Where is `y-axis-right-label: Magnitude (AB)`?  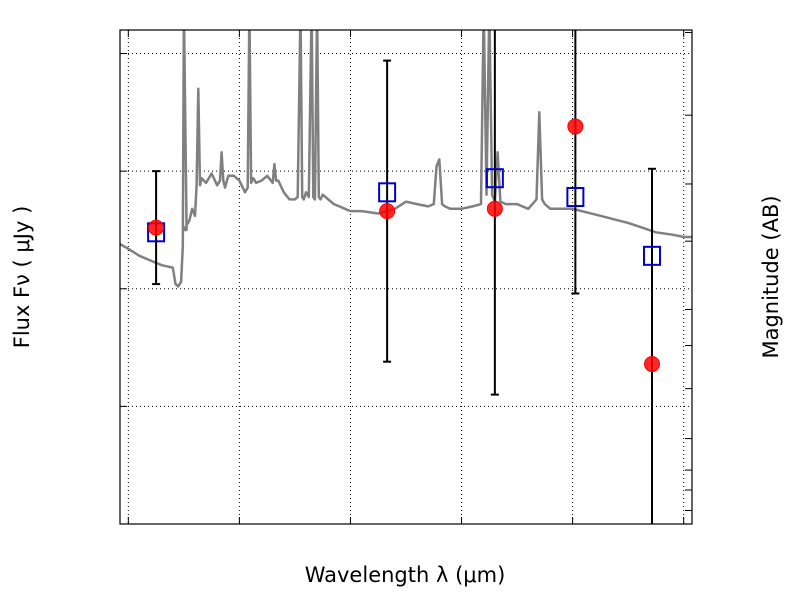
y-axis-right-label: Magnitude (AB) is located at coordinates (771, 276).